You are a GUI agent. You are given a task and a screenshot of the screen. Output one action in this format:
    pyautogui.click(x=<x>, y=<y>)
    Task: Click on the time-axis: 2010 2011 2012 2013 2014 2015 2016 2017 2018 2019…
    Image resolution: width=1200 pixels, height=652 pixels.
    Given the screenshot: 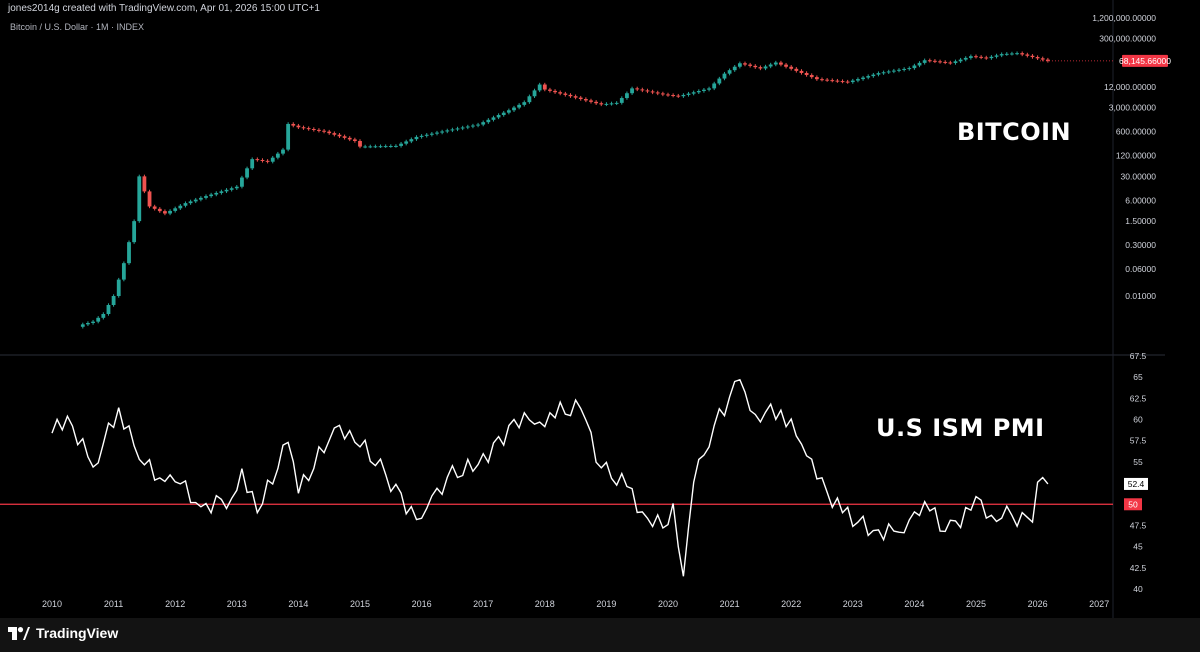 What is the action you would take?
    pyautogui.click(x=575, y=604)
    